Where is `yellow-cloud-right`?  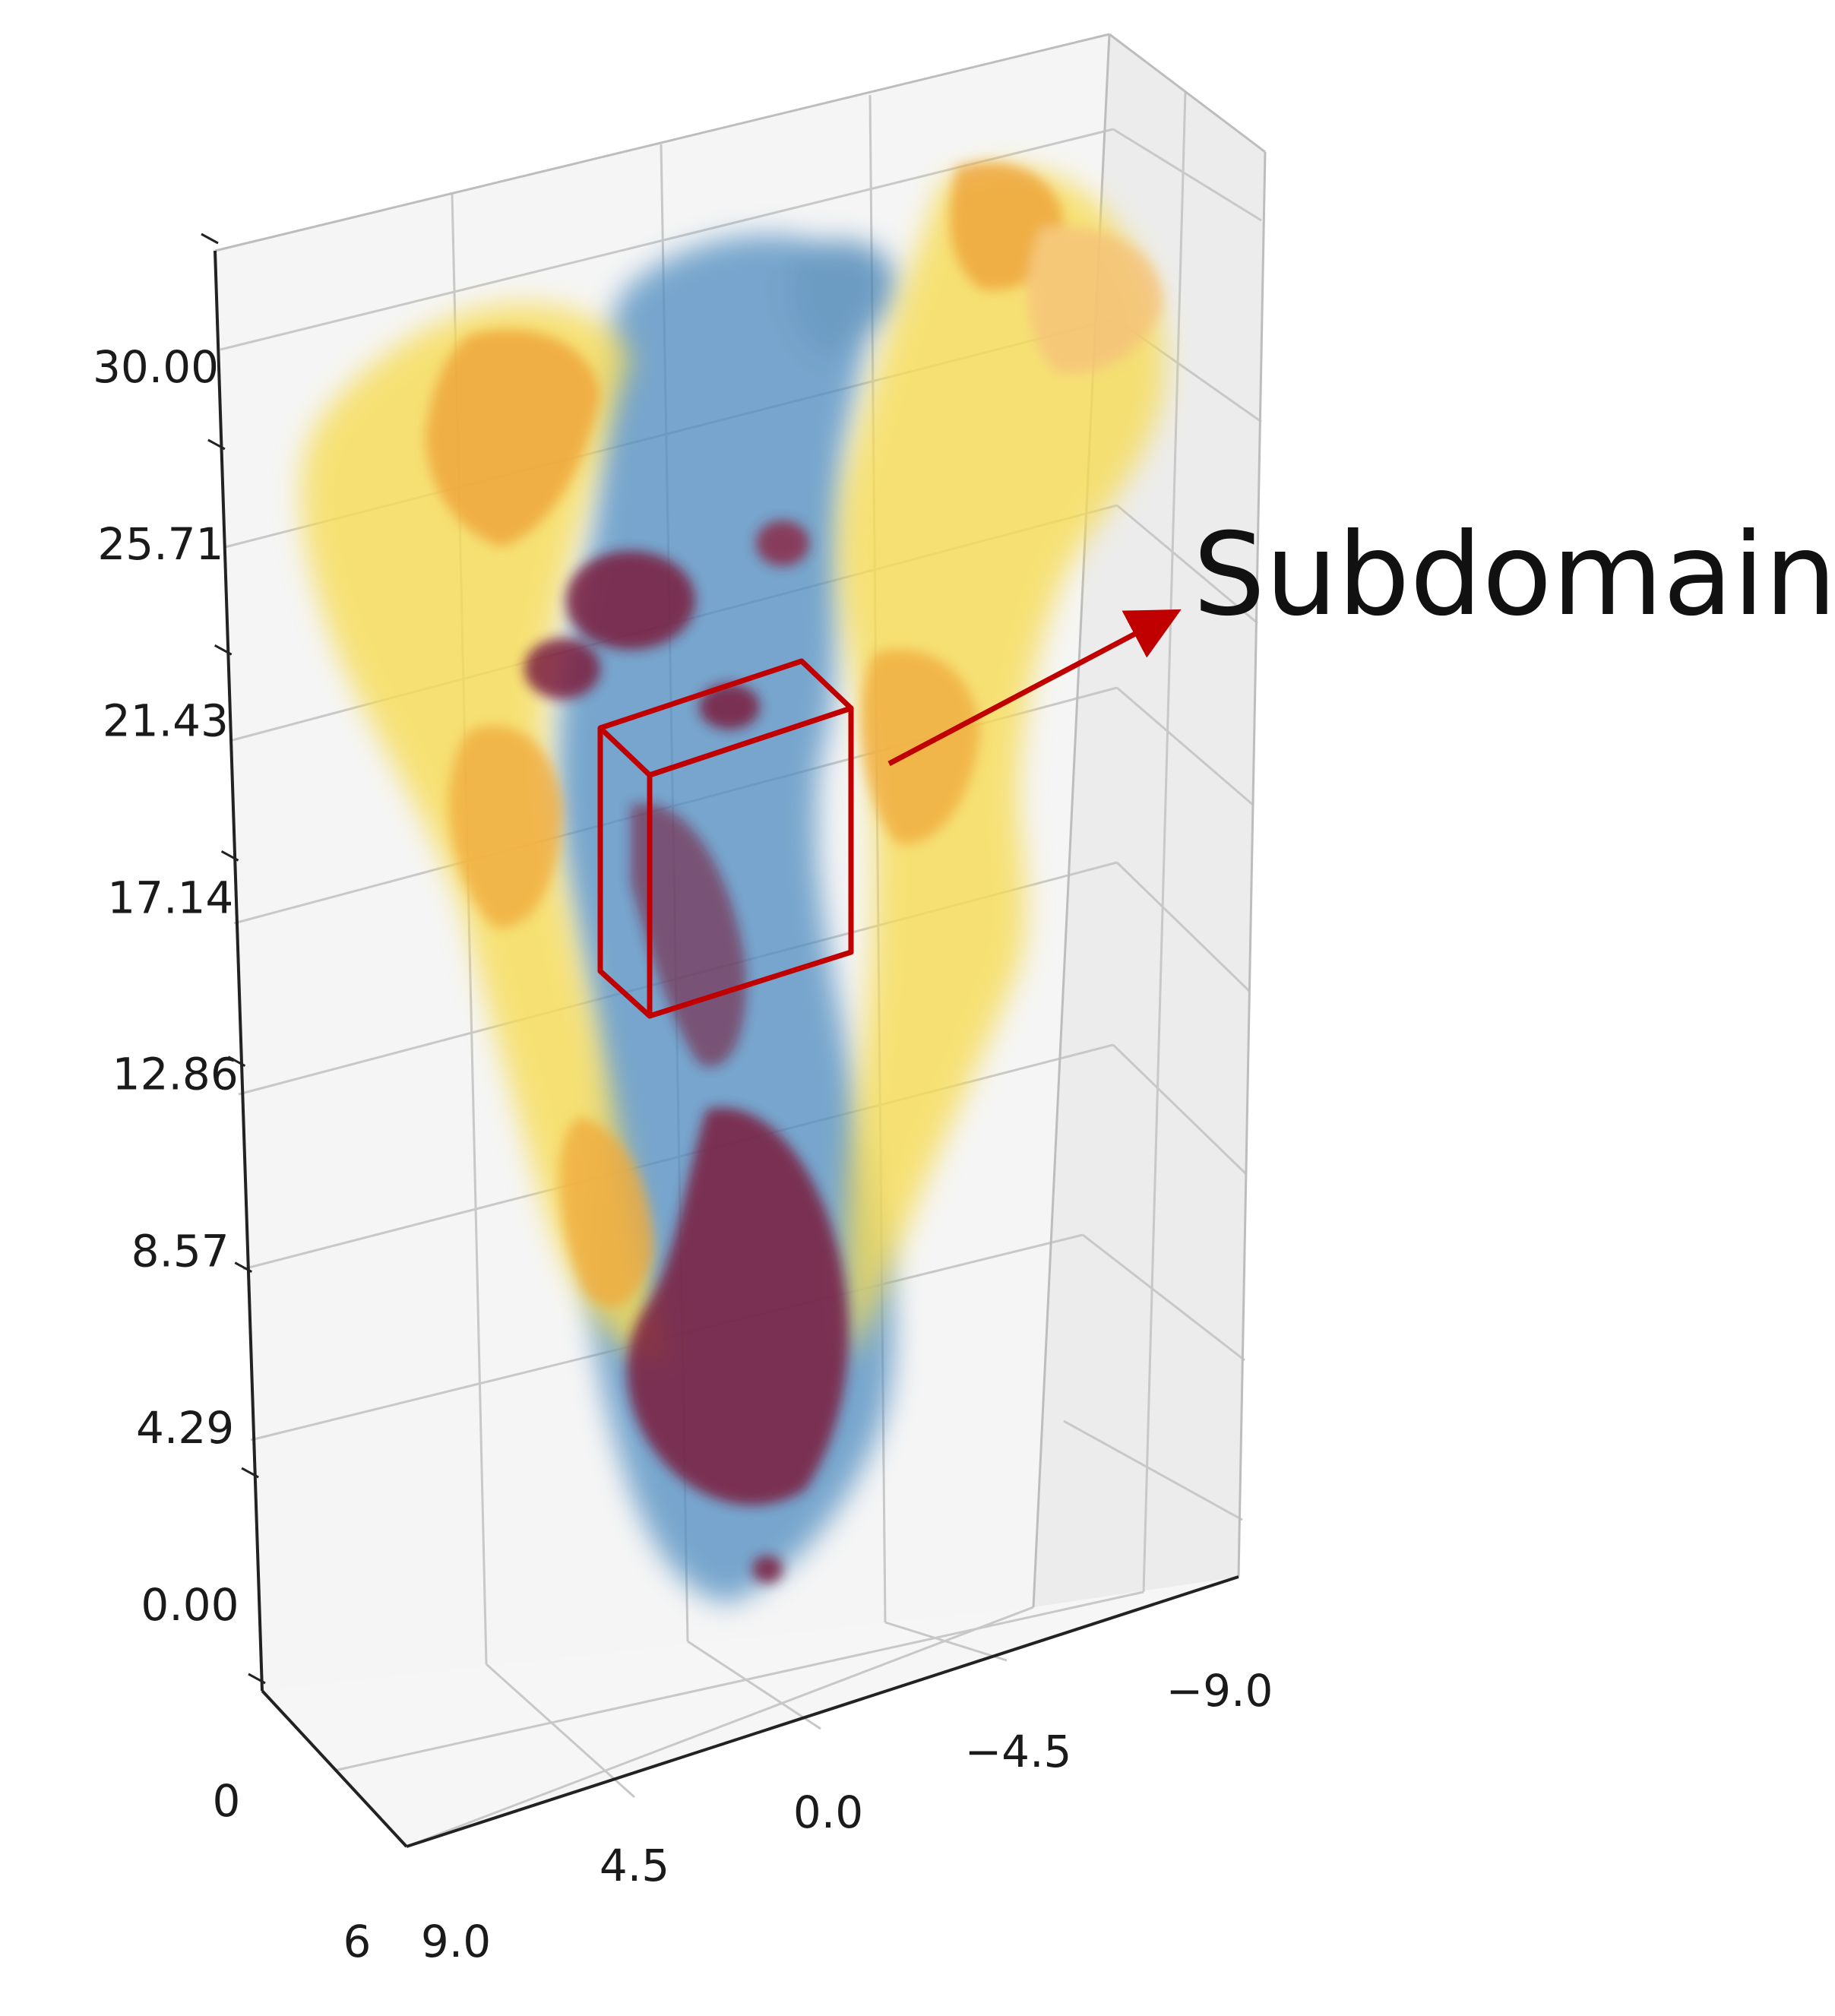 yellow-cloud-right is located at coordinates (1001, 763).